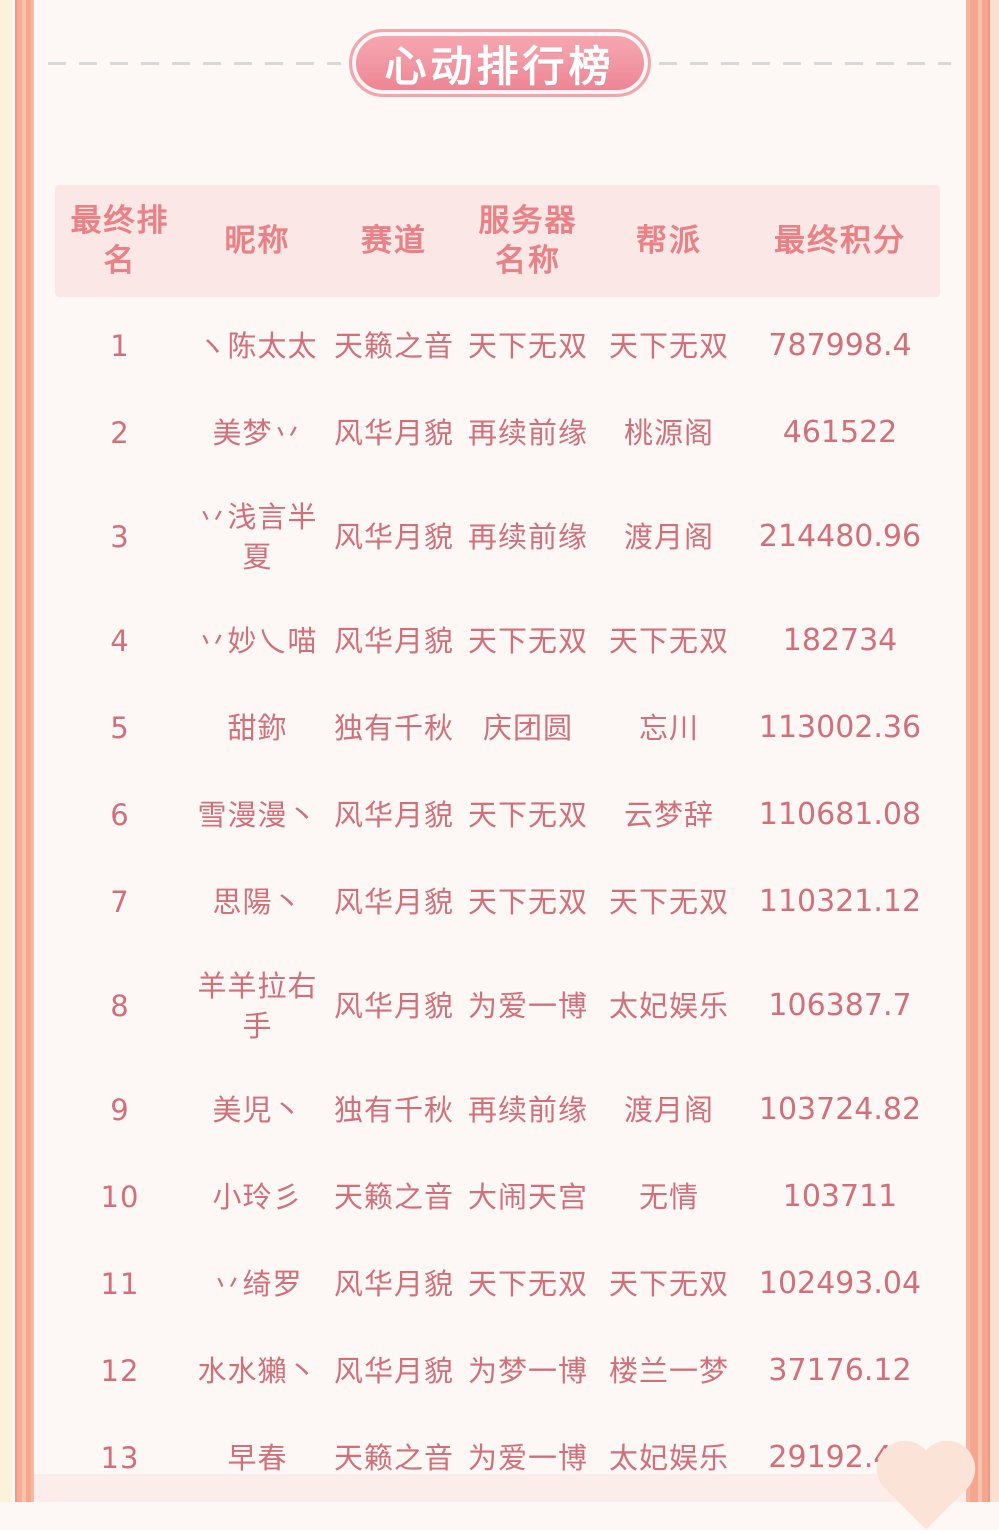 This screenshot has width=999, height=1530. What do you see at coordinates (840, 1283) in the screenshot?
I see `score-cell: 102493.04` at bounding box center [840, 1283].